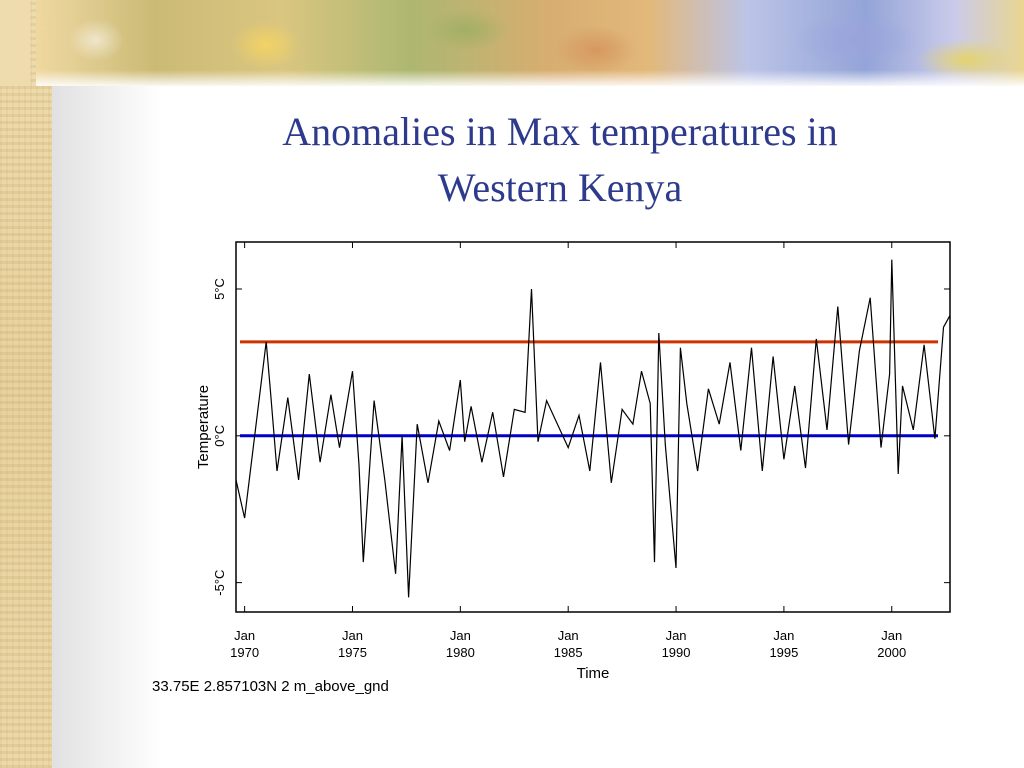 The height and width of the screenshot is (768, 1024). I want to click on x-tick-label-year: 1995, so click(783, 652).